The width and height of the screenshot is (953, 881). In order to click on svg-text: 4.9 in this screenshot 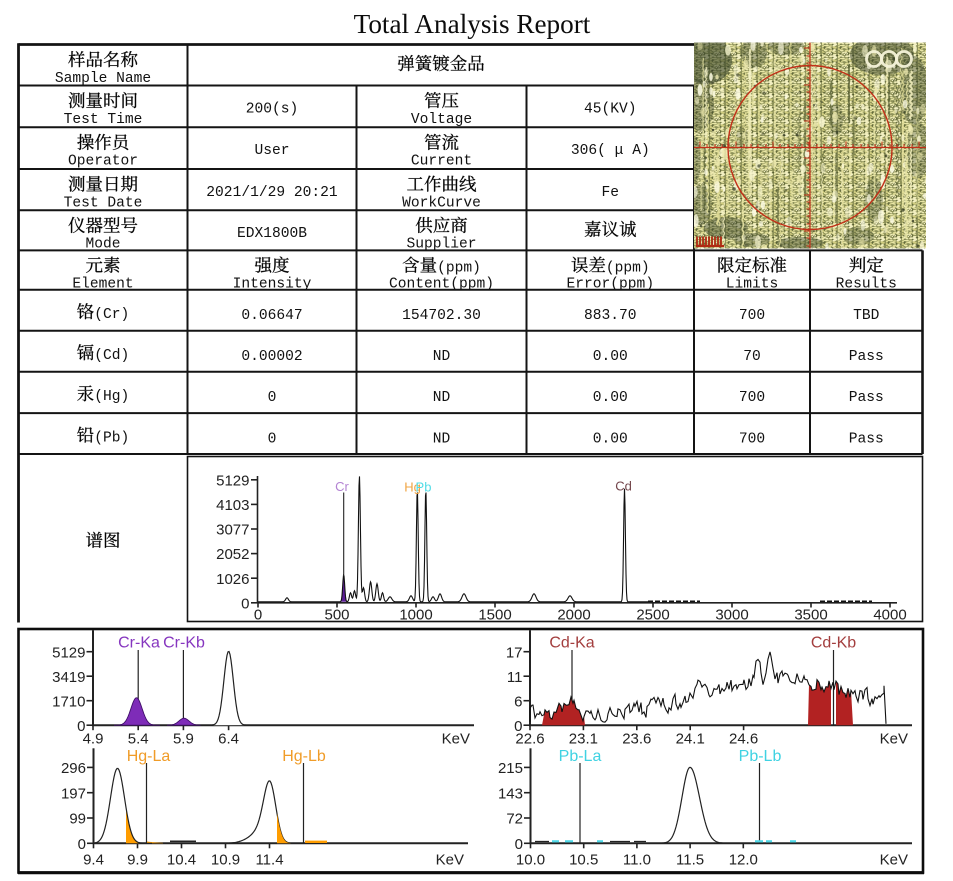, I will do `click(93, 739)`.